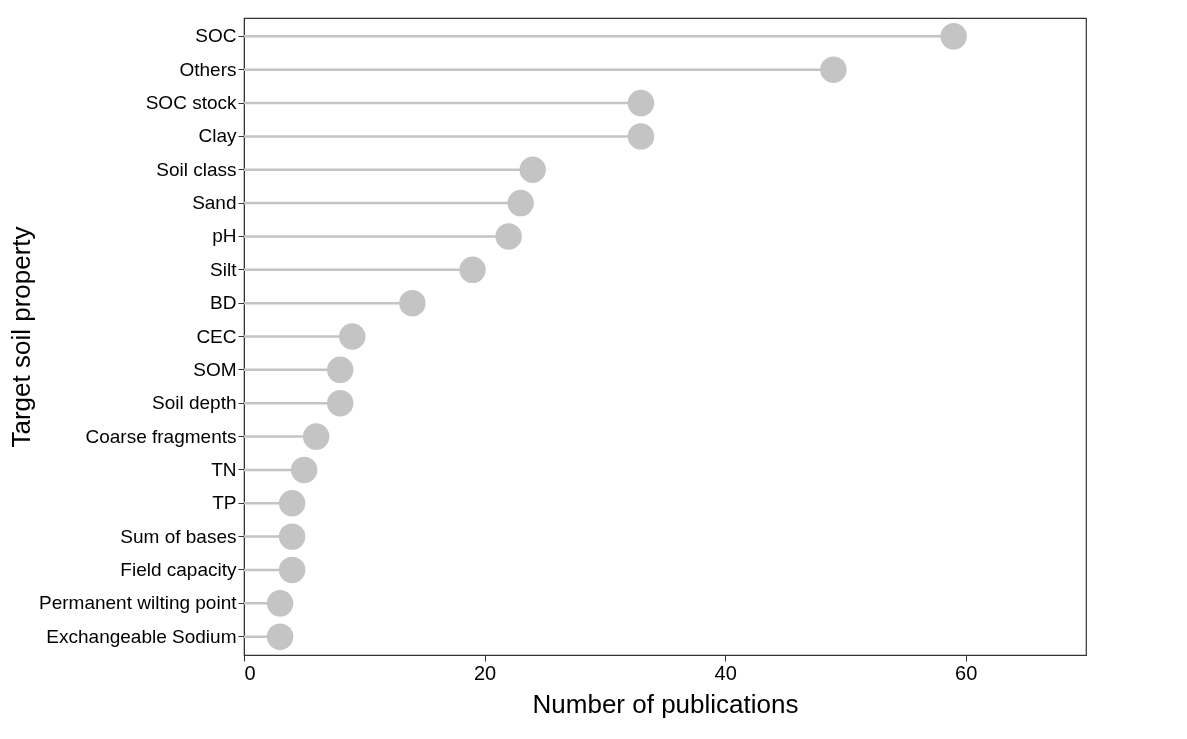  Describe the element at coordinates (966, 672) in the screenshot. I see `x-tick-label: 60` at that location.